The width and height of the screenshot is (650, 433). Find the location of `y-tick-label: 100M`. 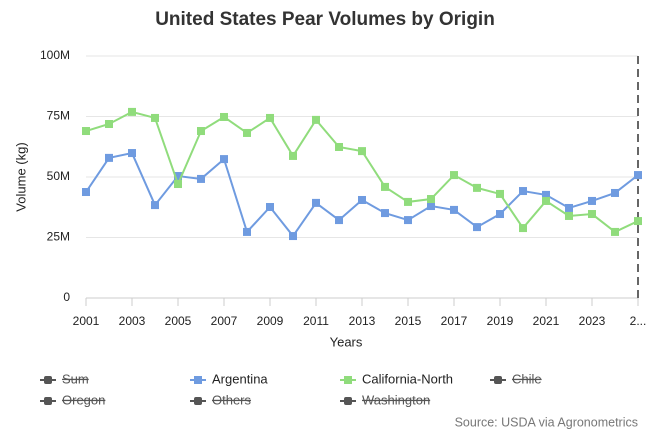

y-tick-label: 100M is located at coordinates (55, 55).